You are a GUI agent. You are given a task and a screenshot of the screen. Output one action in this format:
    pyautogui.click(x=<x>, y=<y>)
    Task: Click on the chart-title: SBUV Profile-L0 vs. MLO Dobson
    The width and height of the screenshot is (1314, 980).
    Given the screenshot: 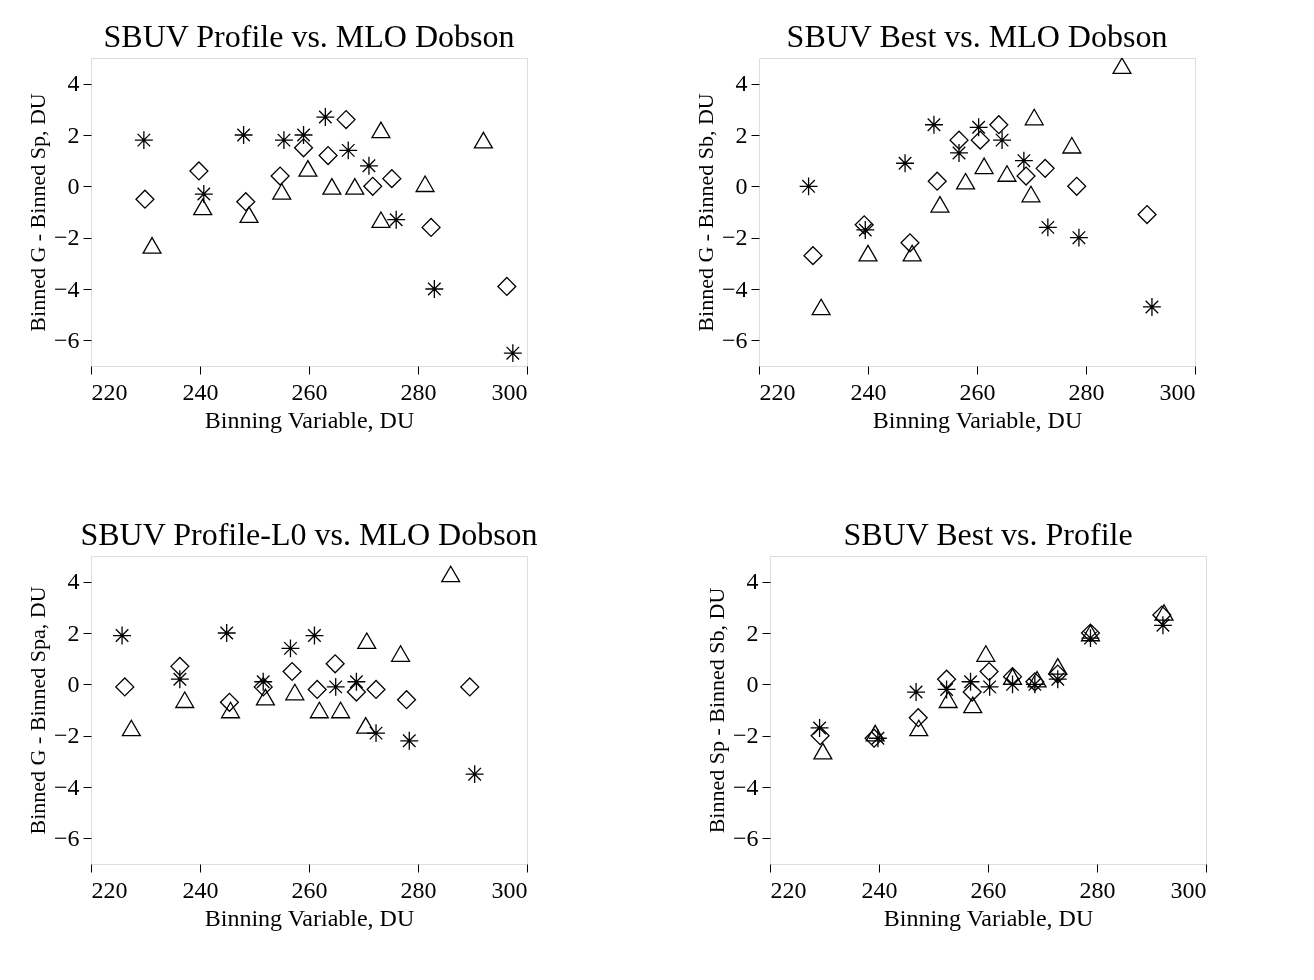 What is the action you would take?
    pyautogui.click(x=309, y=534)
    